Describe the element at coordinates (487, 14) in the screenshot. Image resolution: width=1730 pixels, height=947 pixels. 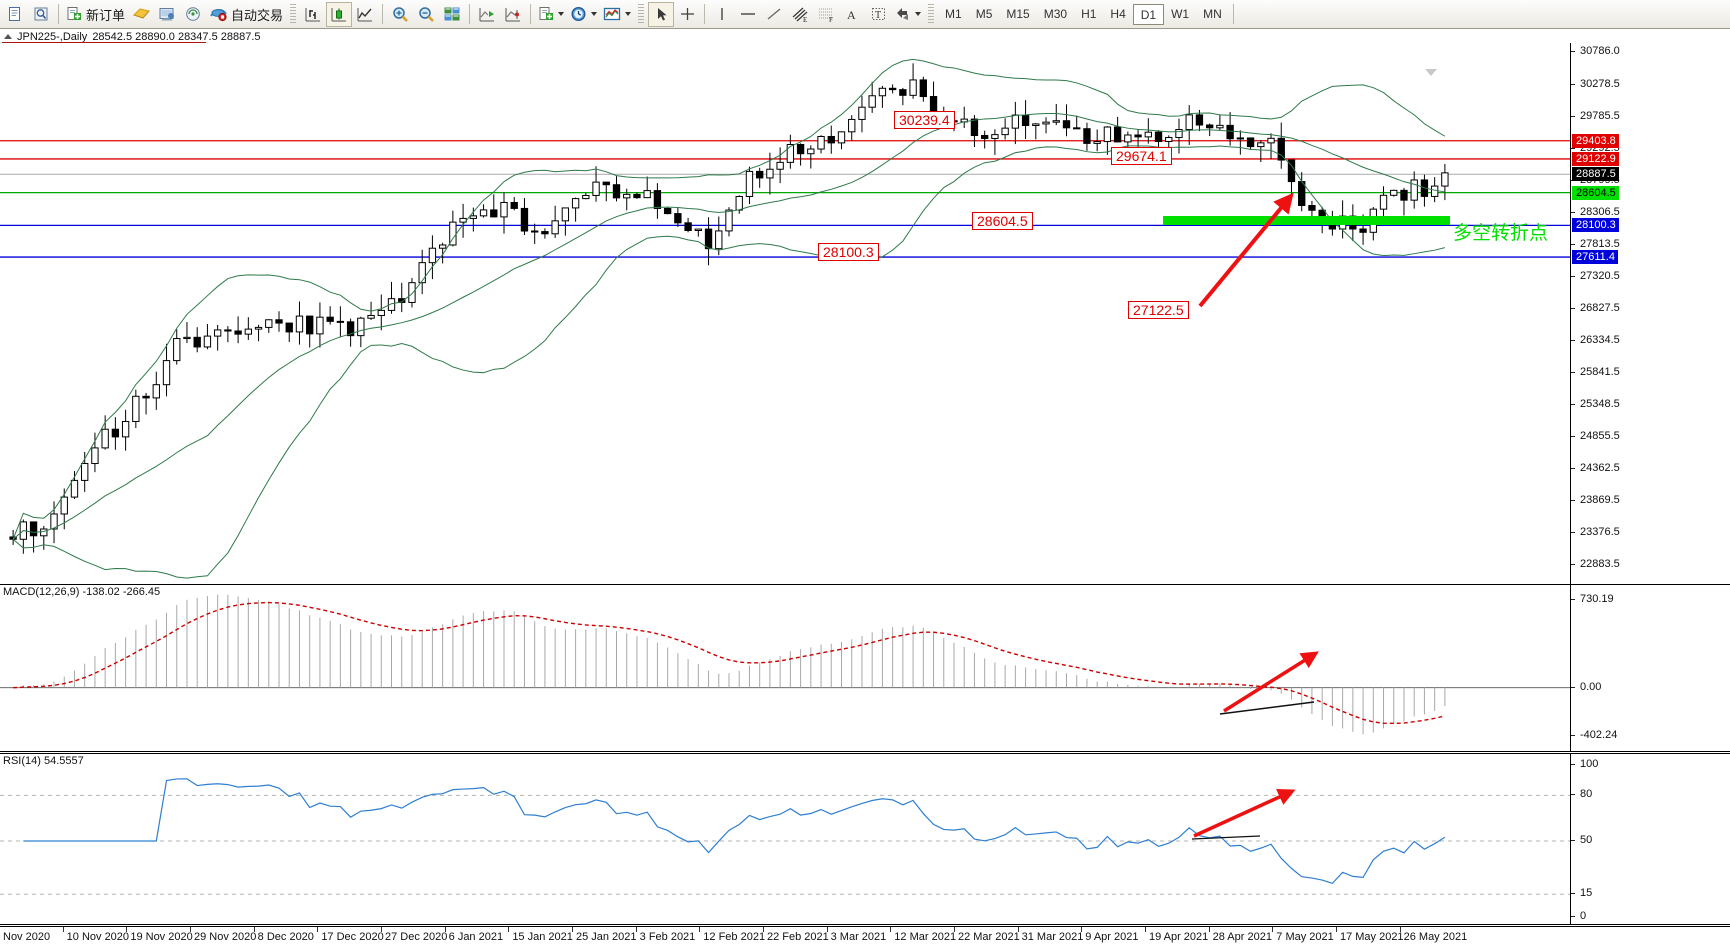
I see `chart-shift-icon` at that location.